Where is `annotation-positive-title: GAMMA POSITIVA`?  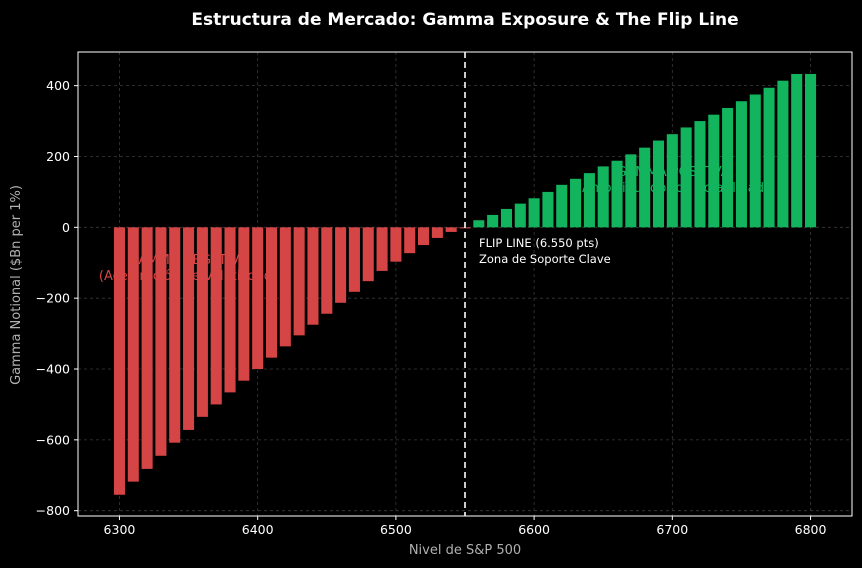
annotation-positive-title: GAMMA POSITIVA is located at coordinates (672, 172).